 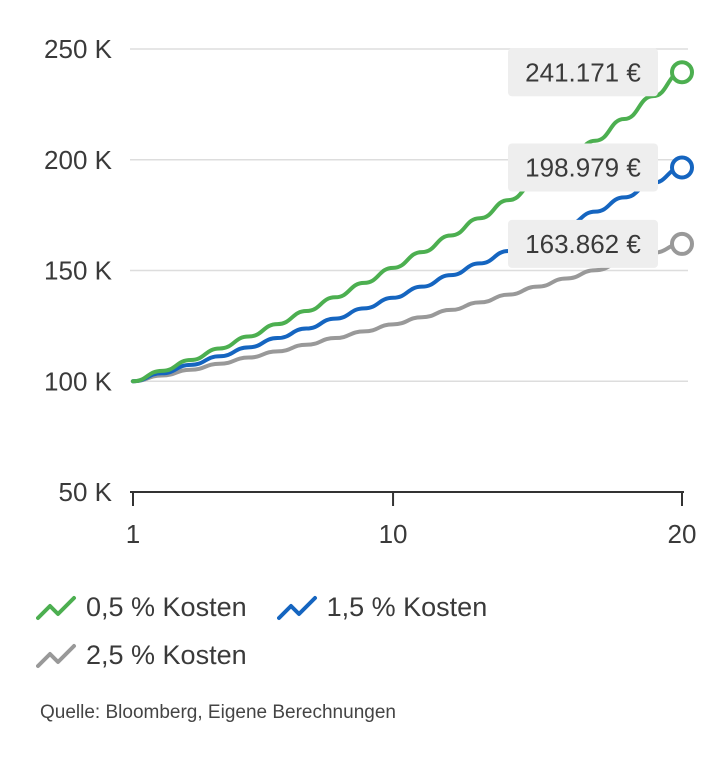 I want to click on end-value-label: 241.171 €, so click(x=583, y=72).